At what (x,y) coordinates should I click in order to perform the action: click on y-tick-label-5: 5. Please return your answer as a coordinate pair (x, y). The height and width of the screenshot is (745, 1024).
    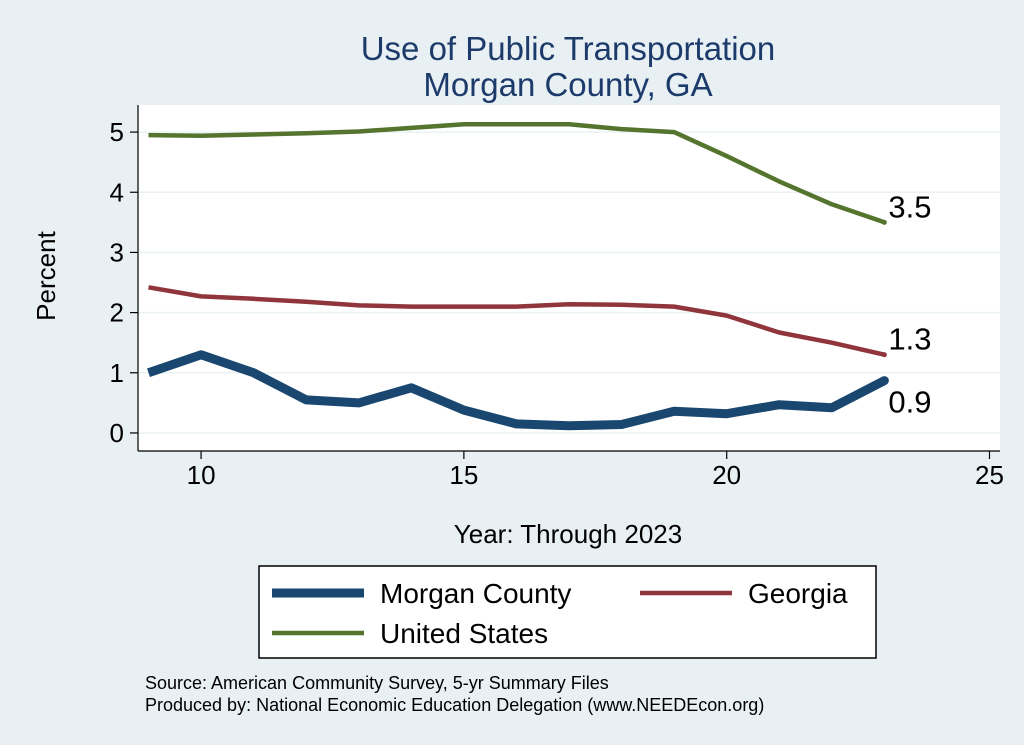
    Looking at the image, I should click on (117, 132).